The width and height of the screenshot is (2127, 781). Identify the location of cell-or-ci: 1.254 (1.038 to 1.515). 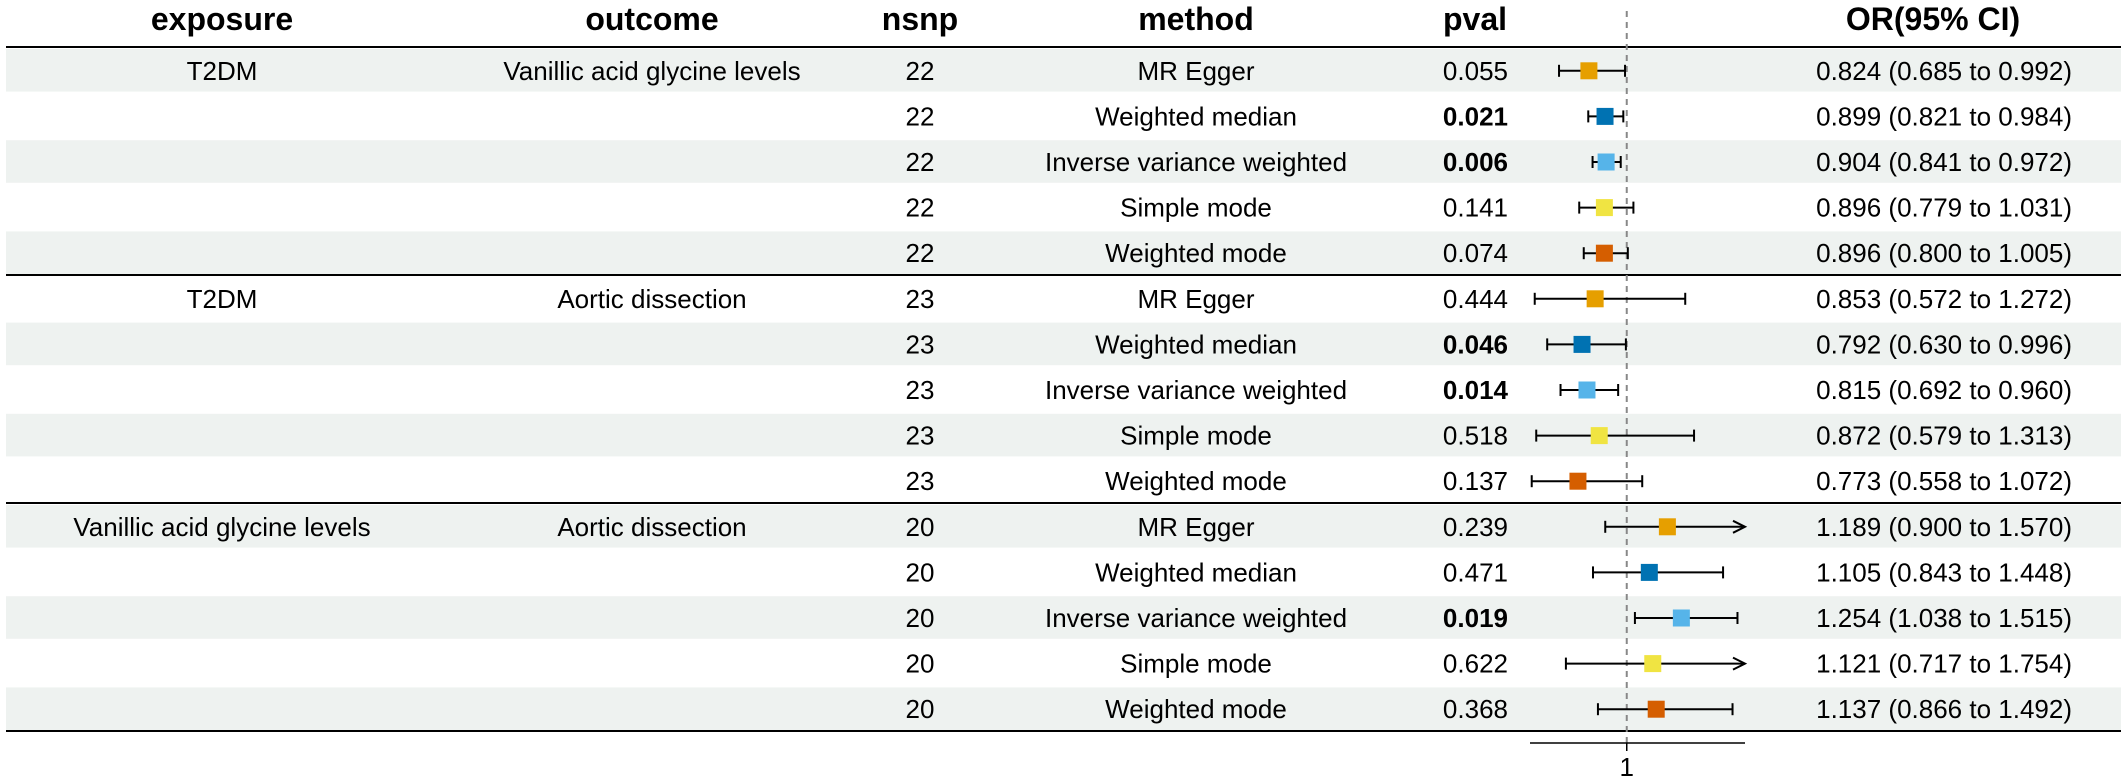
(1944, 618).